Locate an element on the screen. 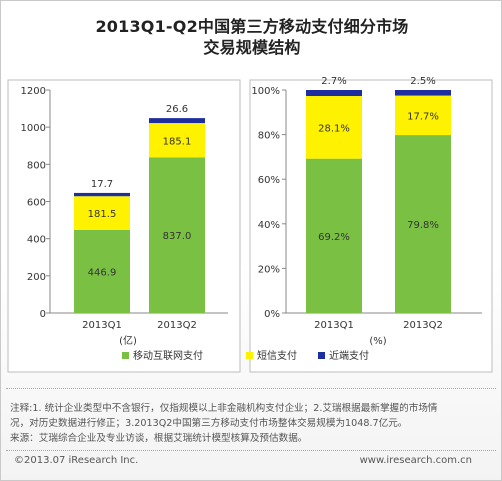  notes-divider is located at coordinates (251, 388).